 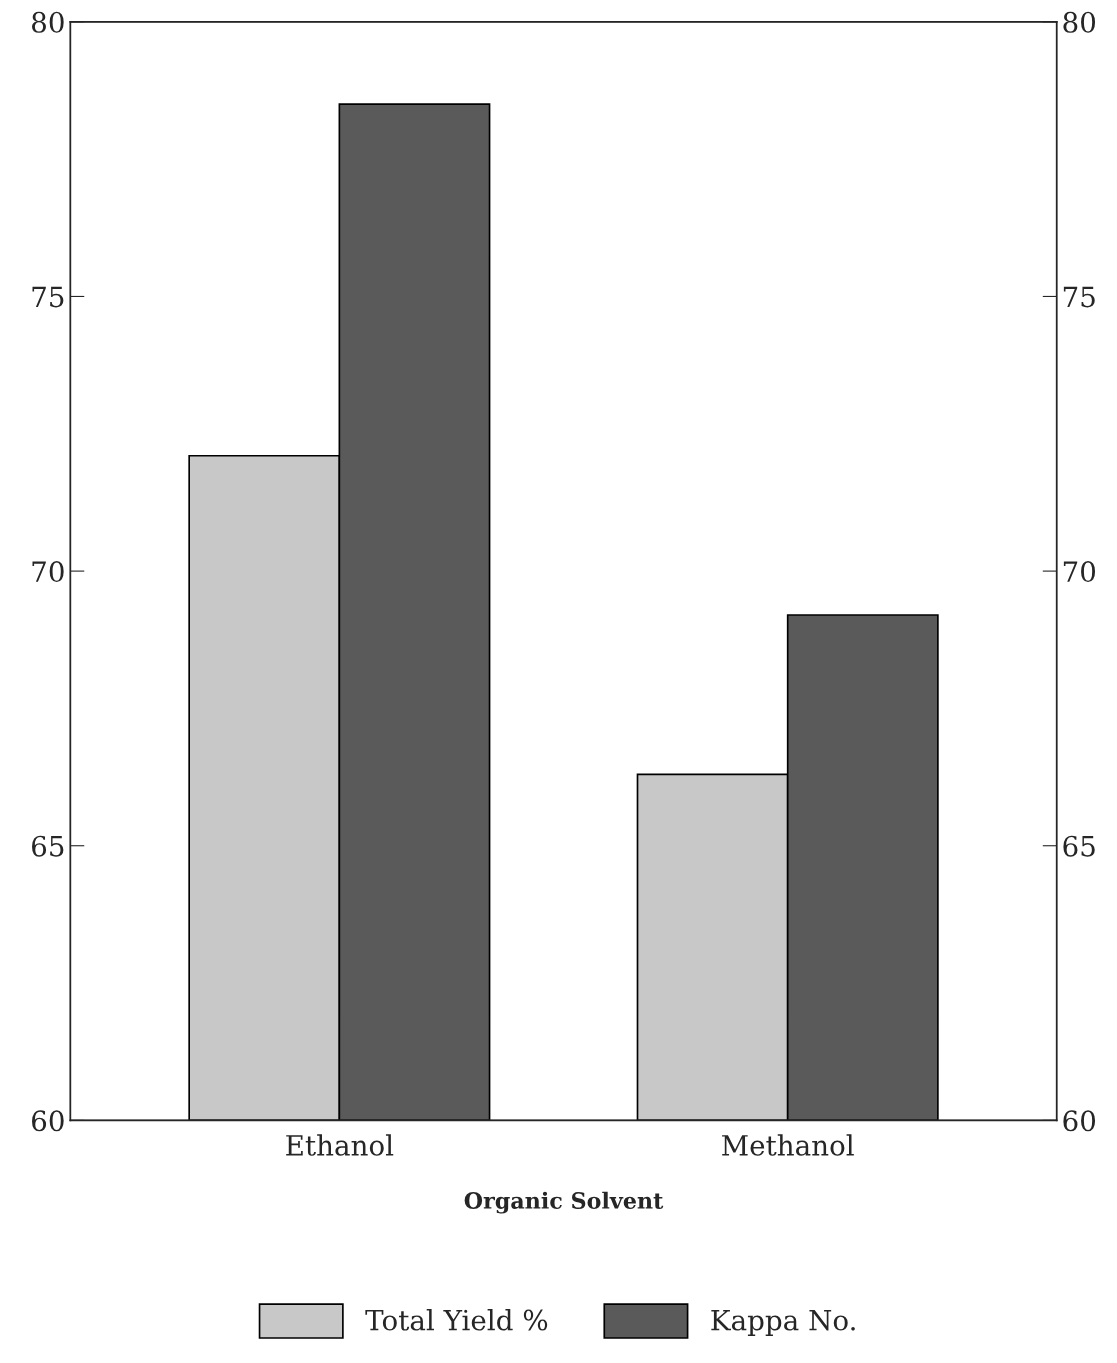 What do you see at coordinates (1079, 22) in the screenshot?
I see `y2-tick-label: 80` at bounding box center [1079, 22].